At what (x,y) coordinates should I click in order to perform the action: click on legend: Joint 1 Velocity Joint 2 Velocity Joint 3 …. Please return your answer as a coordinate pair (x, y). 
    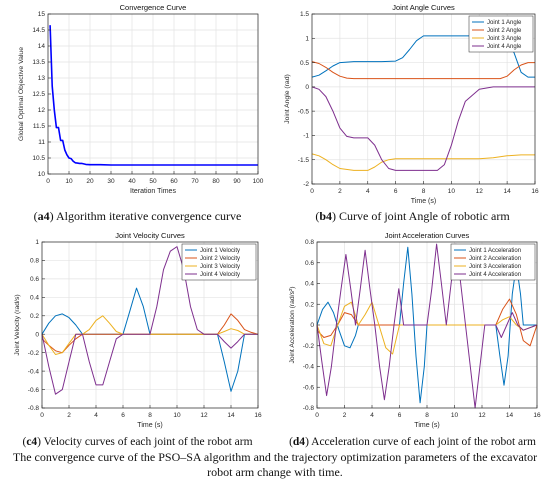
    Looking at the image, I should click on (219, 262).